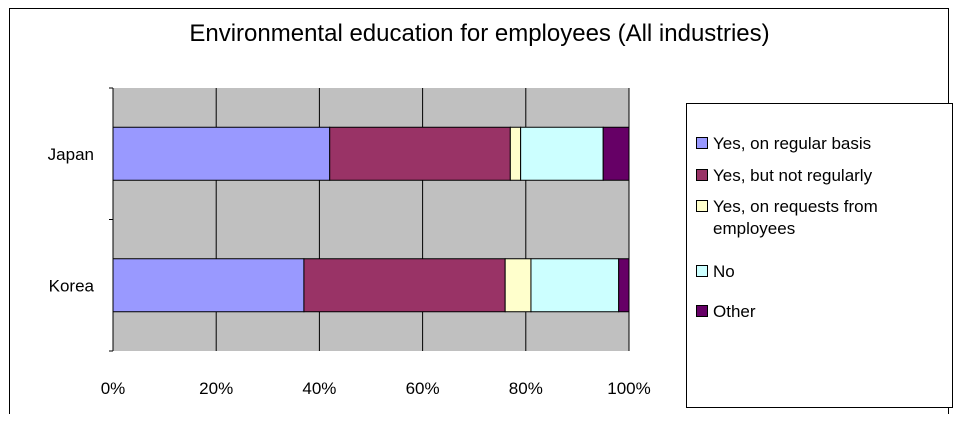  What do you see at coordinates (724, 271) in the screenshot?
I see `legend-label: No` at bounding box center [724, 271].